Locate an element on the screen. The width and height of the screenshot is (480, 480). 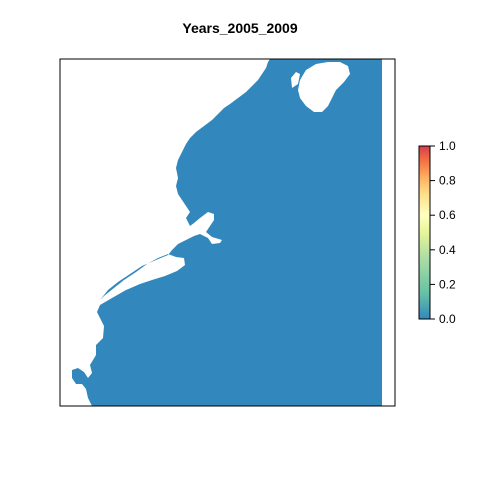
legend-tick-label: 0.0 is located at coordinates (447, 319).